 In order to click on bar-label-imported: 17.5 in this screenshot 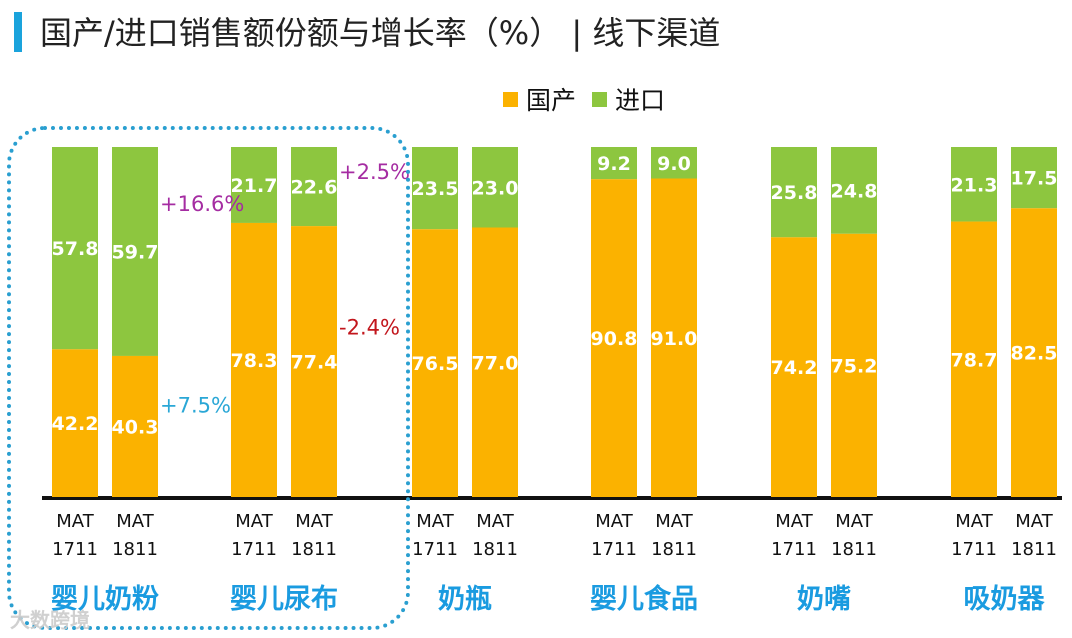, I will do `click(1034, 179)`.